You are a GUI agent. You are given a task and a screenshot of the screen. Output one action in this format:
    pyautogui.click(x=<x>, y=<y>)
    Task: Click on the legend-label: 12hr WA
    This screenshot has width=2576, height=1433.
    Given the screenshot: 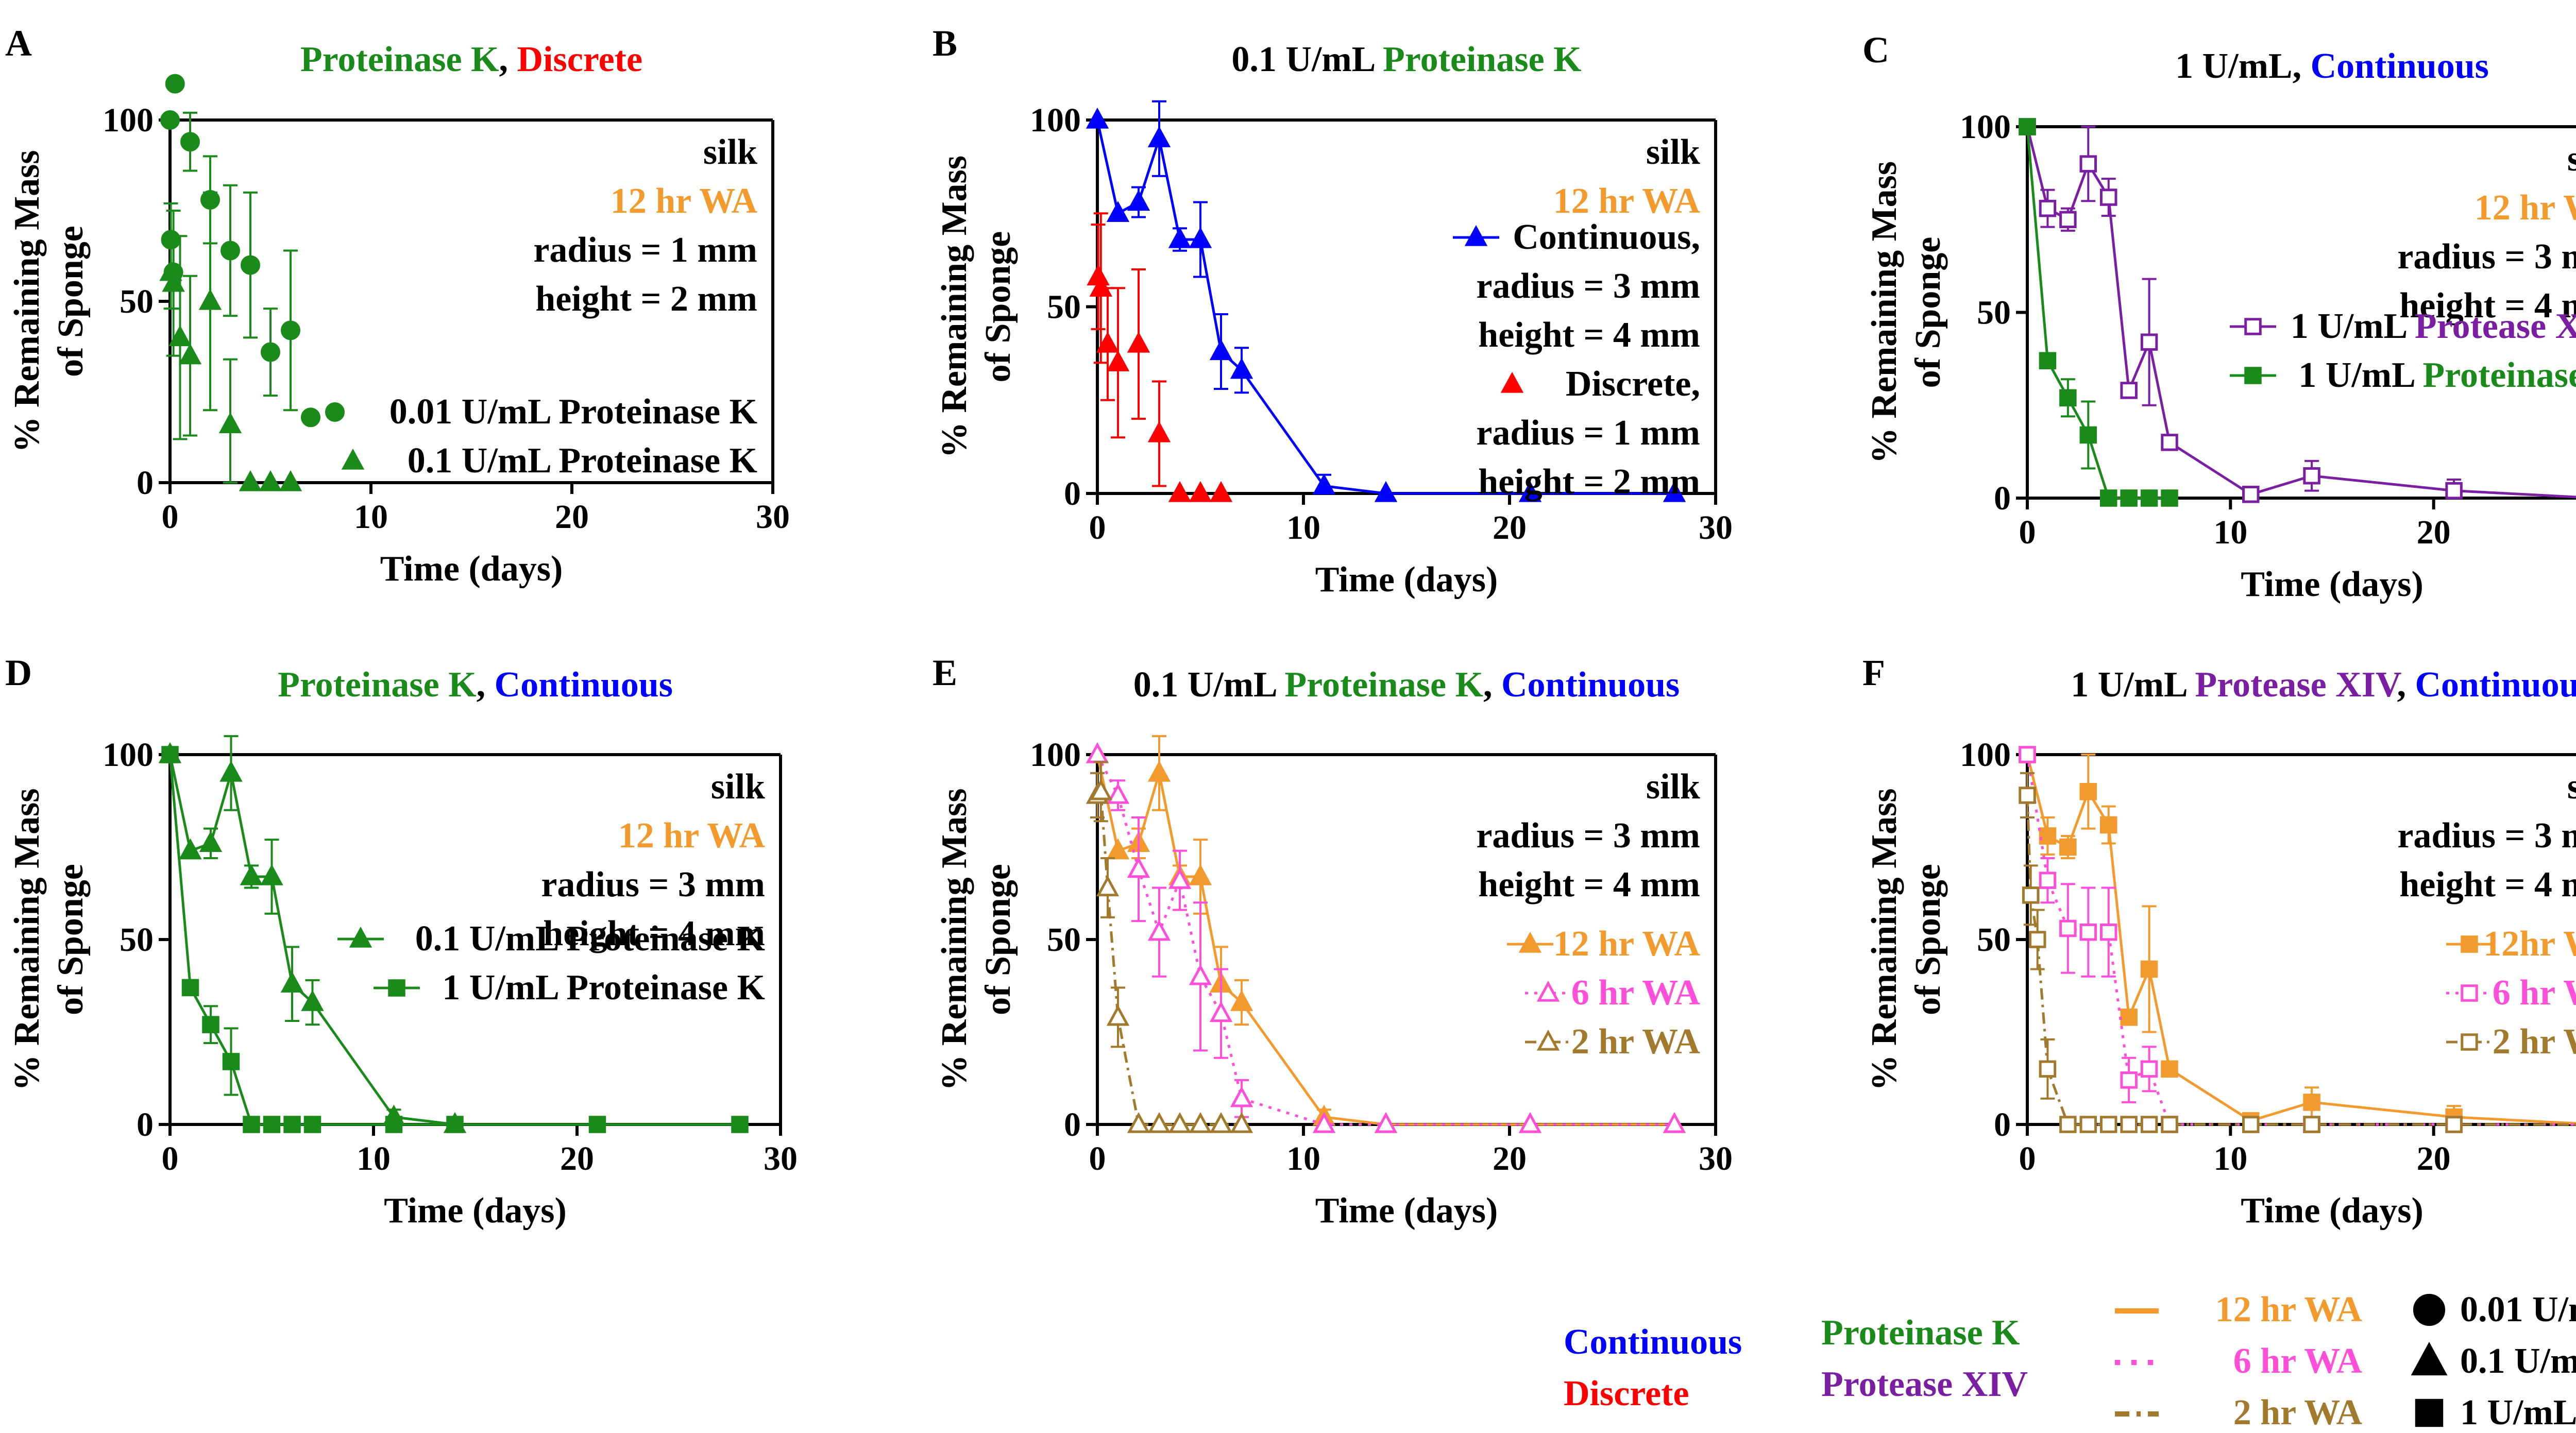 What is the action you would take?
    pyautogui.click(x=2529, y=944)
    